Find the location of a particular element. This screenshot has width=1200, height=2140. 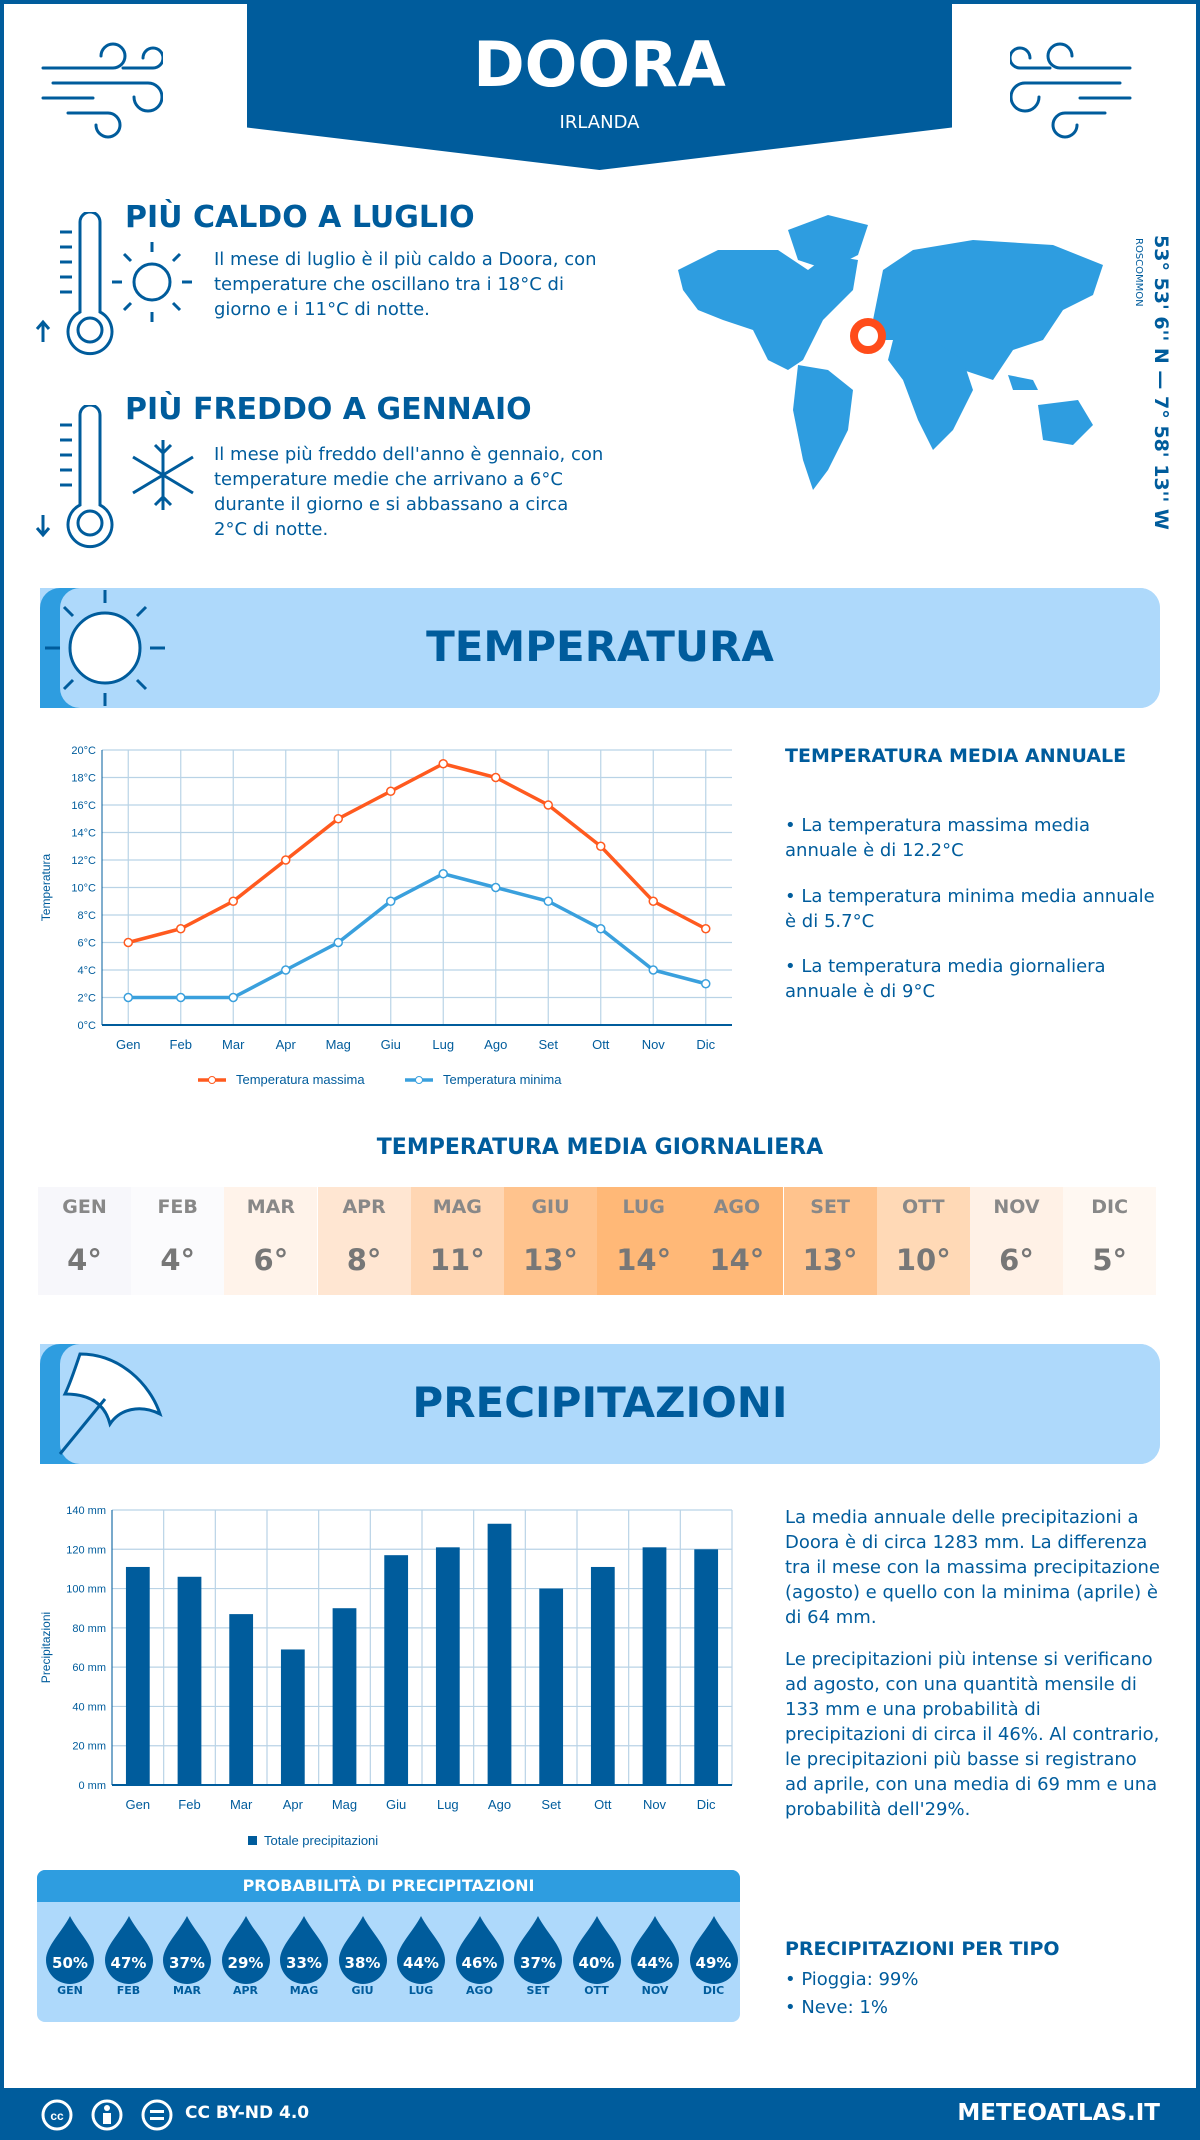

y-tick-label: 6°C is located at coordinates (87, 944).